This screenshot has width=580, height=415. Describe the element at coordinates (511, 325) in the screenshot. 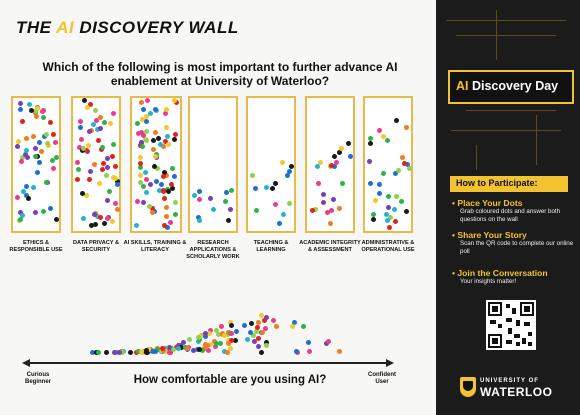

I see `qr-code-icon` at that location.